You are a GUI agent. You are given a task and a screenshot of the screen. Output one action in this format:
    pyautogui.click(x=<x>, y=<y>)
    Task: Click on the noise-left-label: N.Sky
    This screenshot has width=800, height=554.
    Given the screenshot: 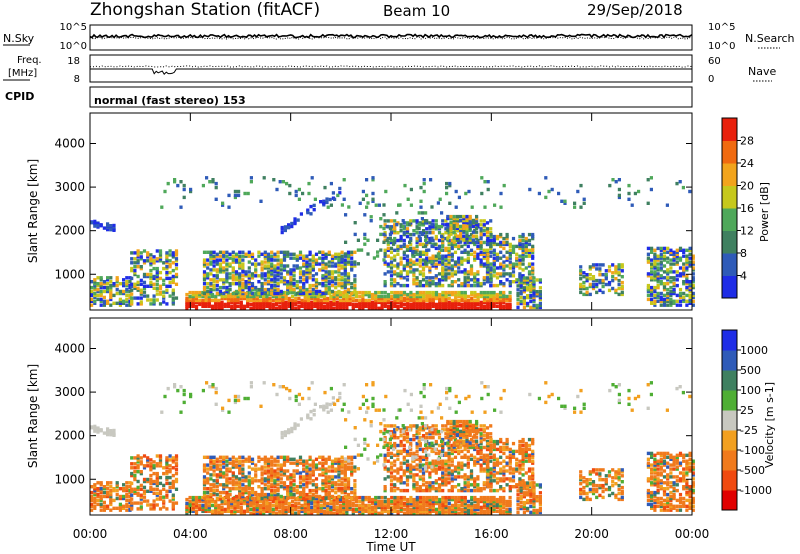 What is the action you would take?
    pyautogui.click(x=19, y=38)
    